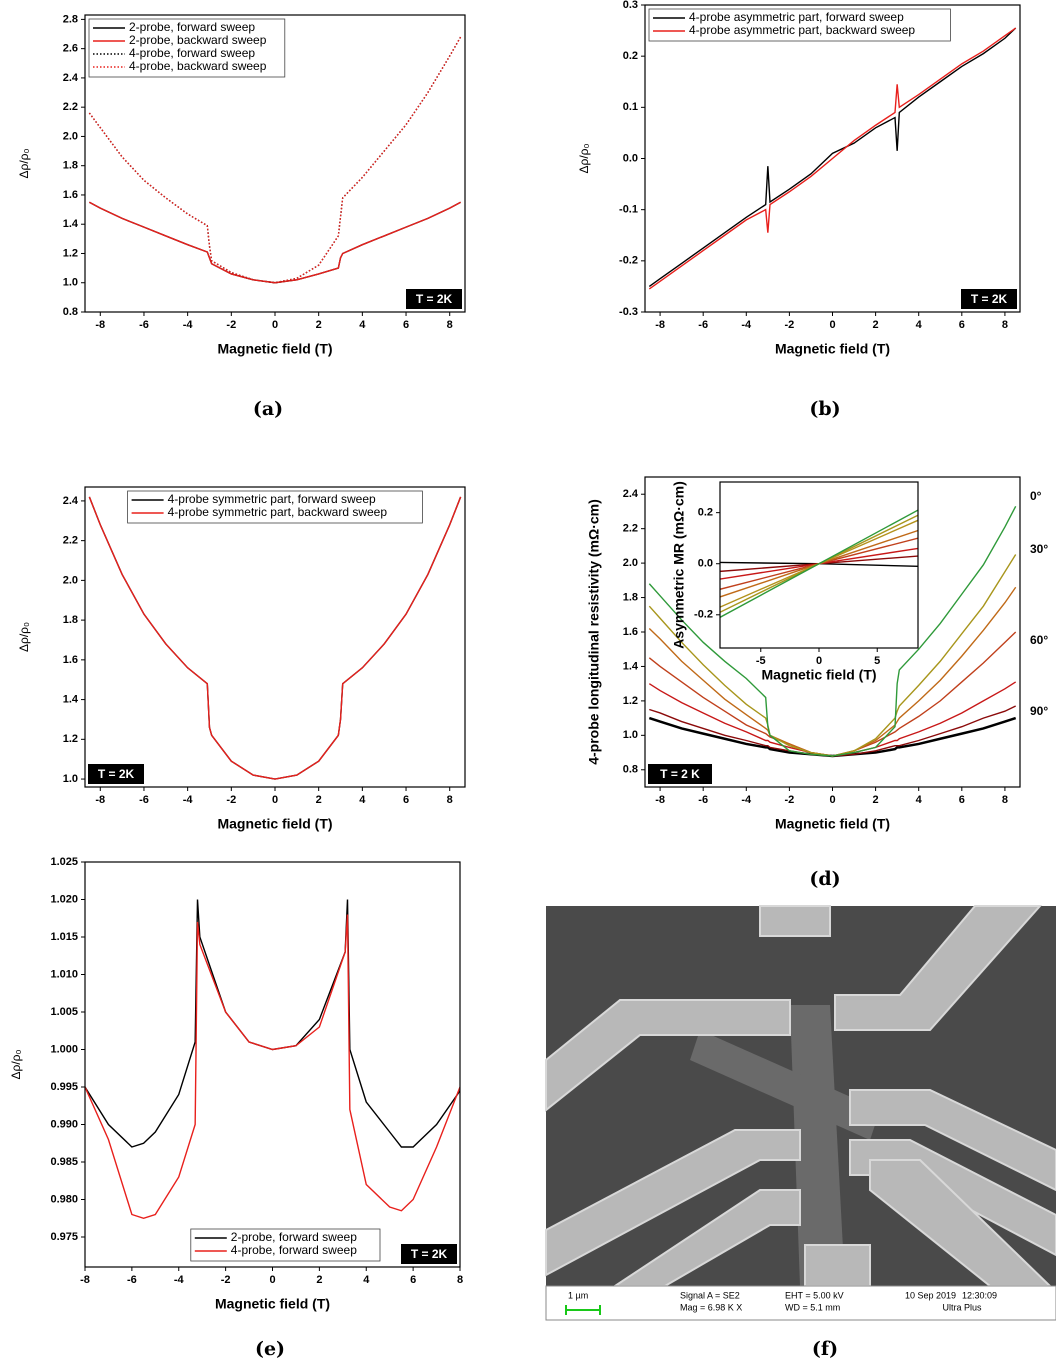 Image resolution: width=1056 pixels, height=1367 pixels. I want to click on y-tick-label: 0.3, so click(630, 5).